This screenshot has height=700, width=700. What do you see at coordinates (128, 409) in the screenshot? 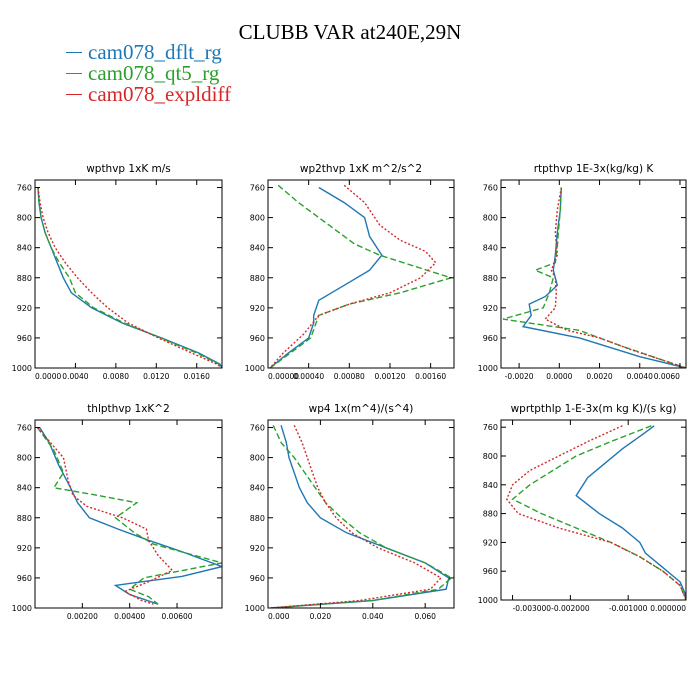
I see `panel-title: thlpthvp 1xK^2` at bounding box center [128, 409].